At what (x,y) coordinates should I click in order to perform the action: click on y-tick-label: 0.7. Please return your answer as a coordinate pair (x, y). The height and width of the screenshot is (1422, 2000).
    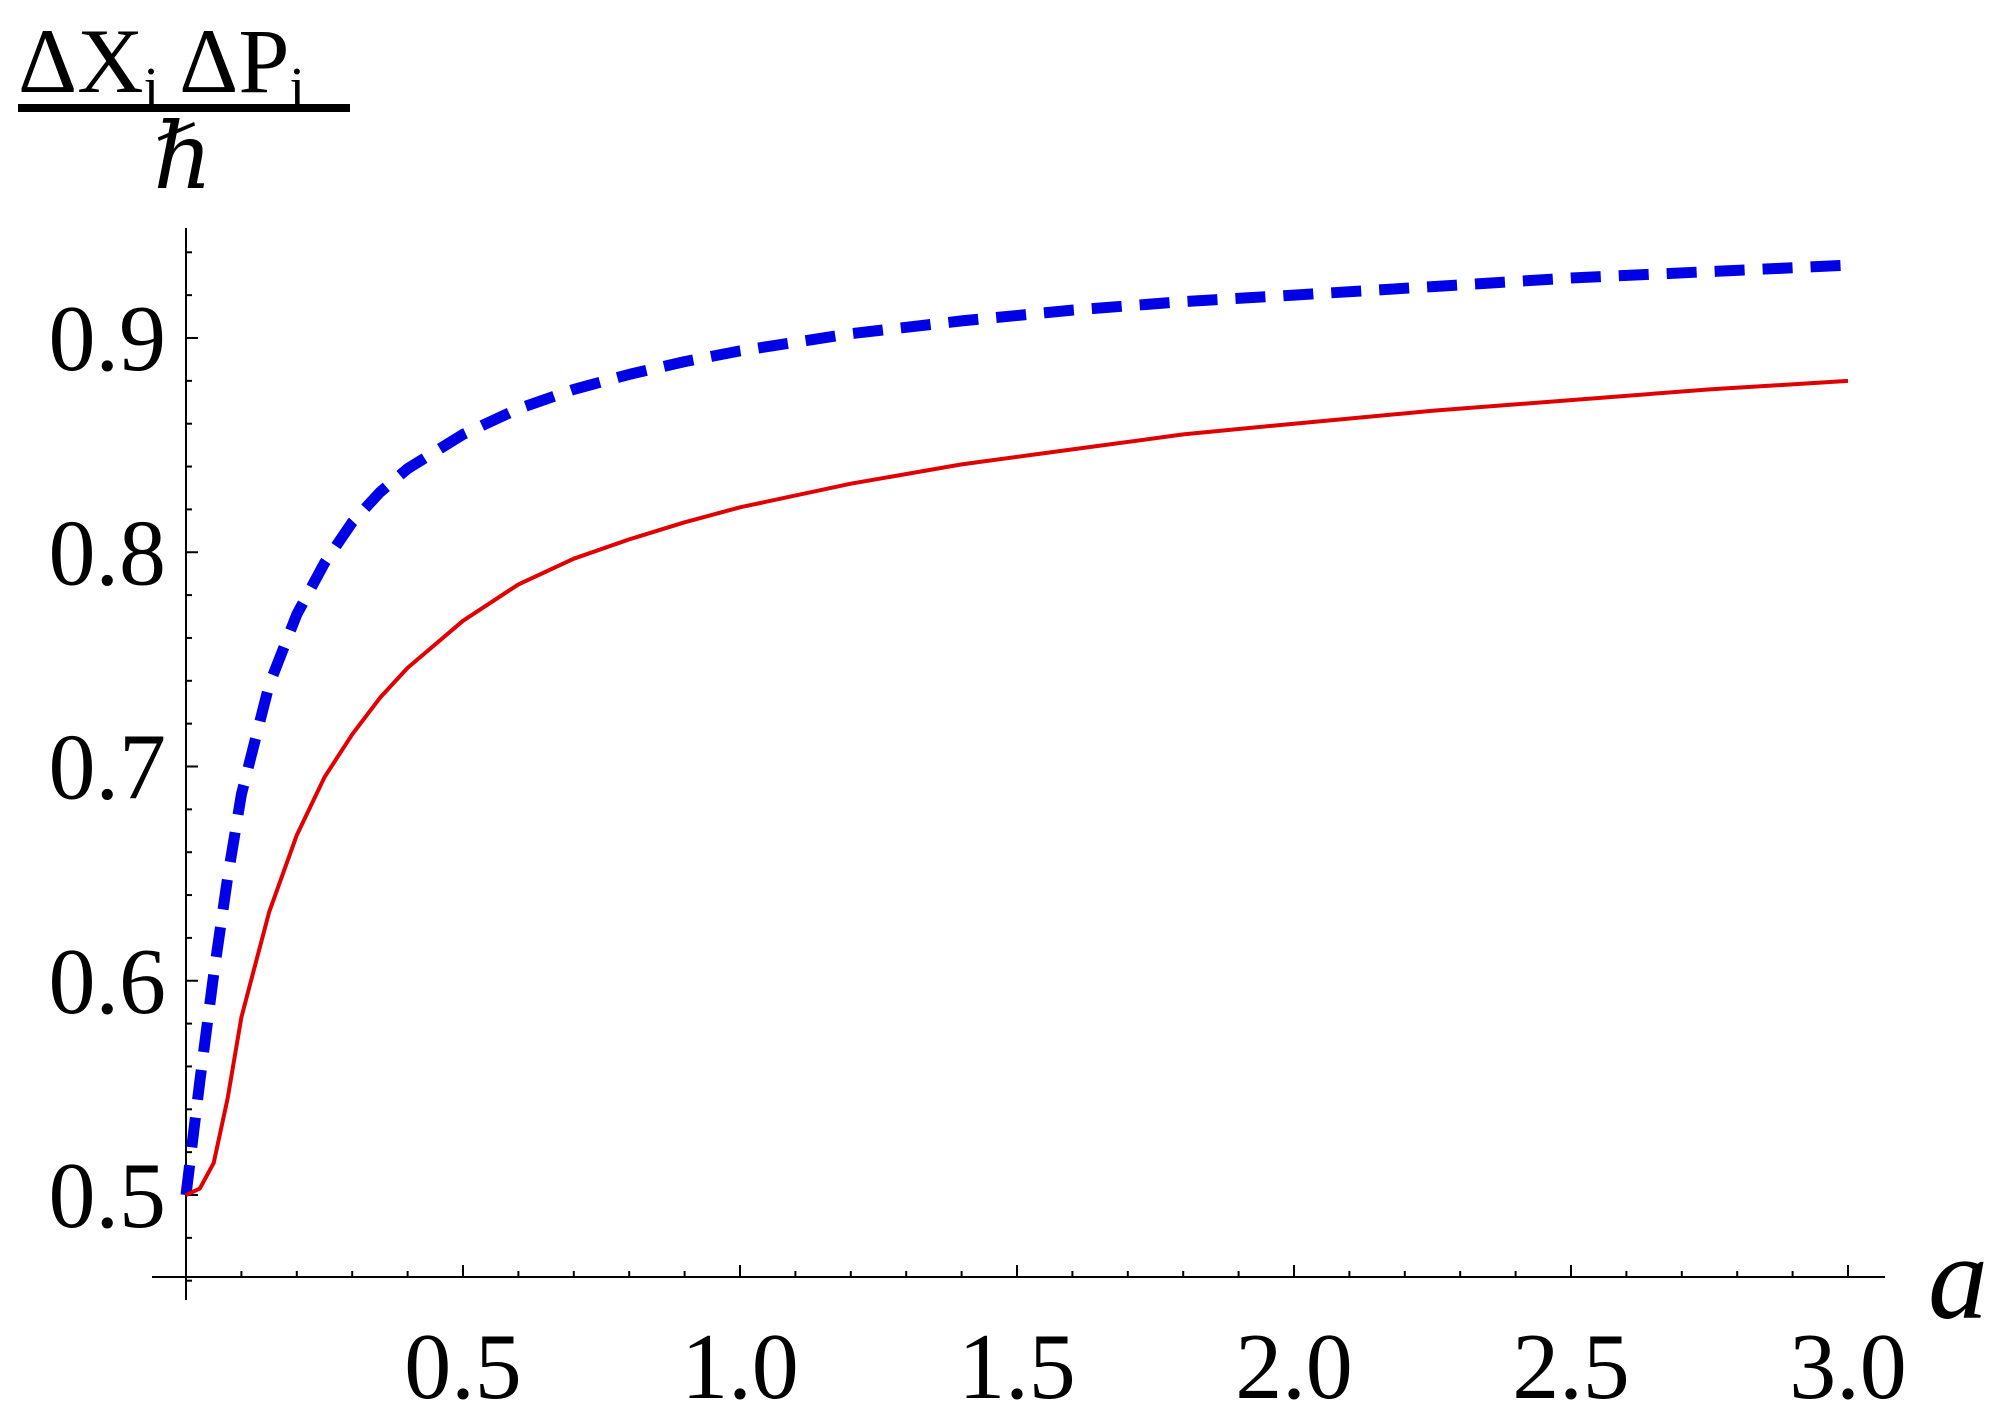
    Looking at the image, I should click on (108, 768).